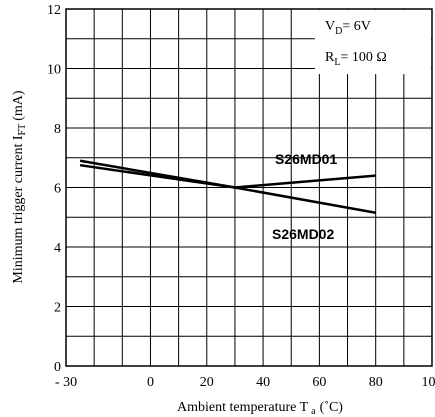 The width and height of the screenshot is (435, 417). Describe the element at coordinates (19, 186) in the screenshot. I see `y-axis-title: Minimum trigger current IFT(mA)` at that location.